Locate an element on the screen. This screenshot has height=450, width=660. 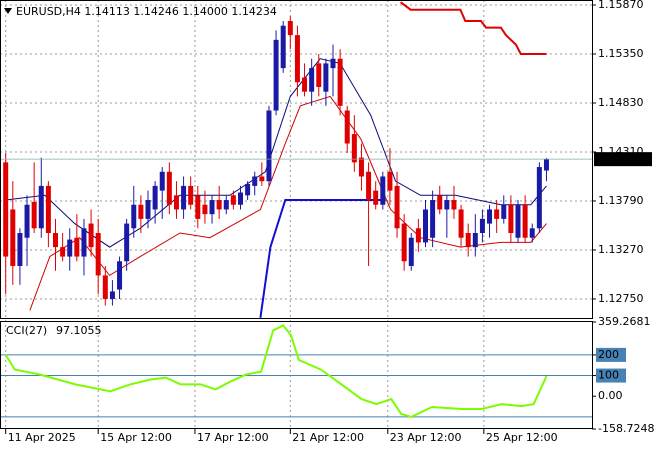
x-tick-label: 17 Apr 12:00 is located at coordinates (233, 437).